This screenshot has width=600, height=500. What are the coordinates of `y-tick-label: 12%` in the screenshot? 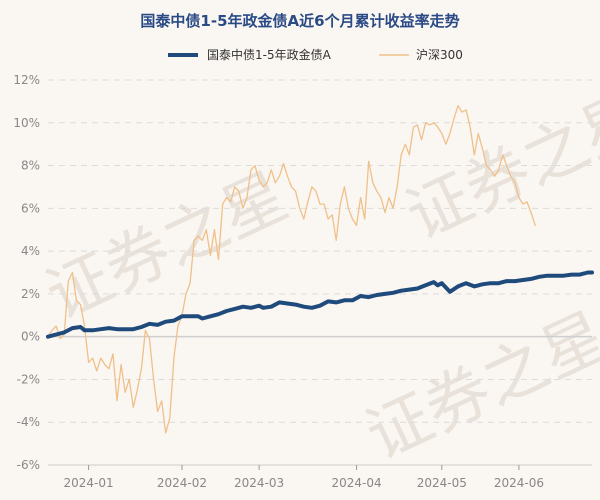 It's located at (26, 80).